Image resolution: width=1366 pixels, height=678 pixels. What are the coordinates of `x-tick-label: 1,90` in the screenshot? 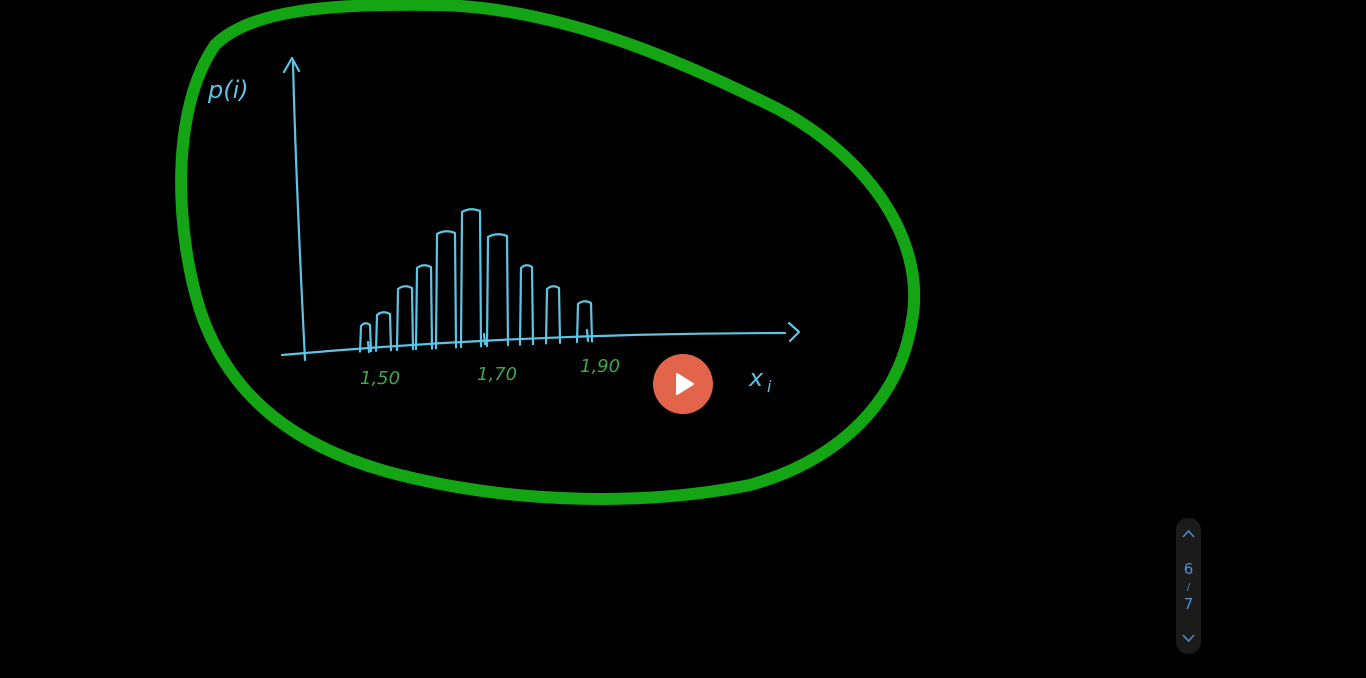 It's located at (600, 366).